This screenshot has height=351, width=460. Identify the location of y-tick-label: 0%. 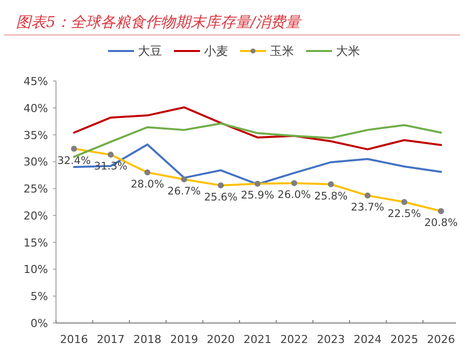
(39, 323).